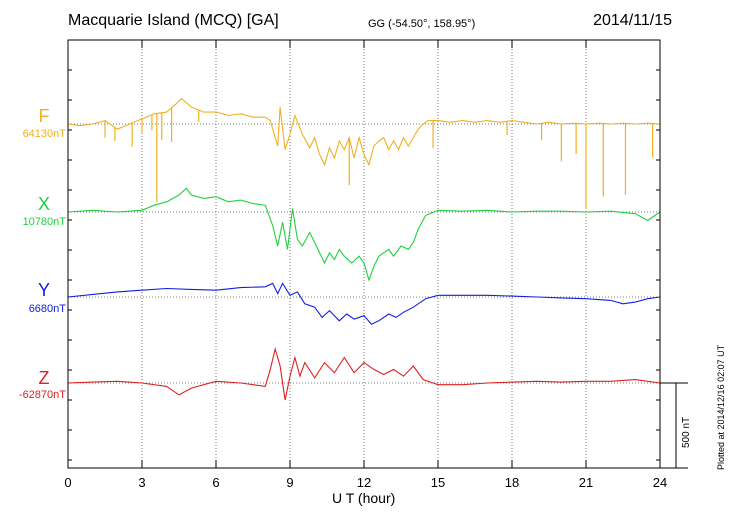 This screenshot has width=730, height=520. Describe the element at coordinates (215, 482) in the screenshot. I see `x-tick-label-6: 6` at that location.